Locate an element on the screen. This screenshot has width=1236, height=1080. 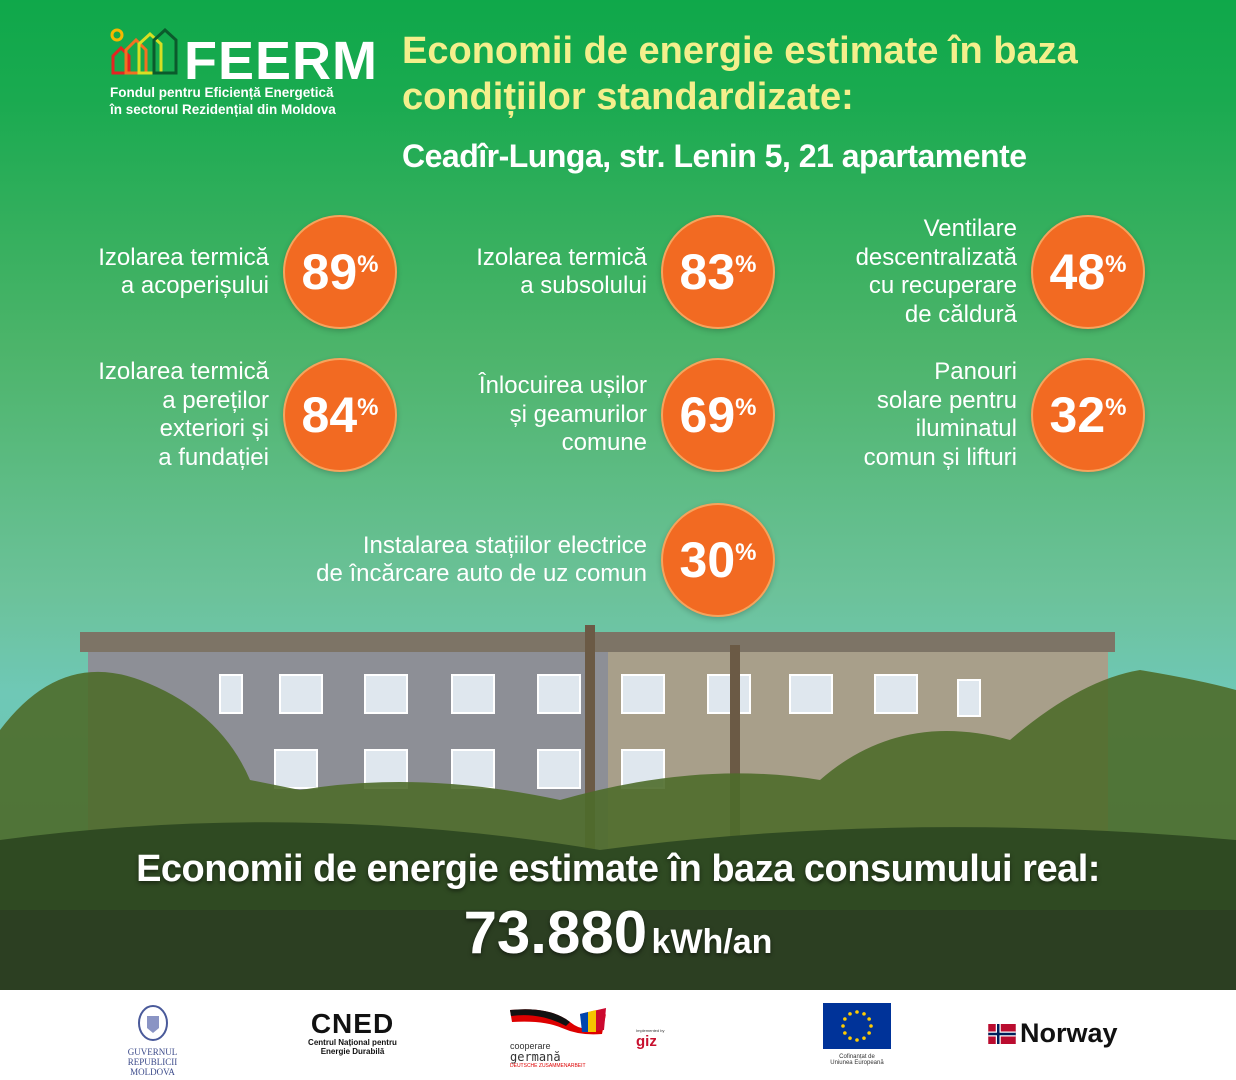
measure-label: Înlocuirea ușilor și geamurilor comune is located at coordinates (563, 415).